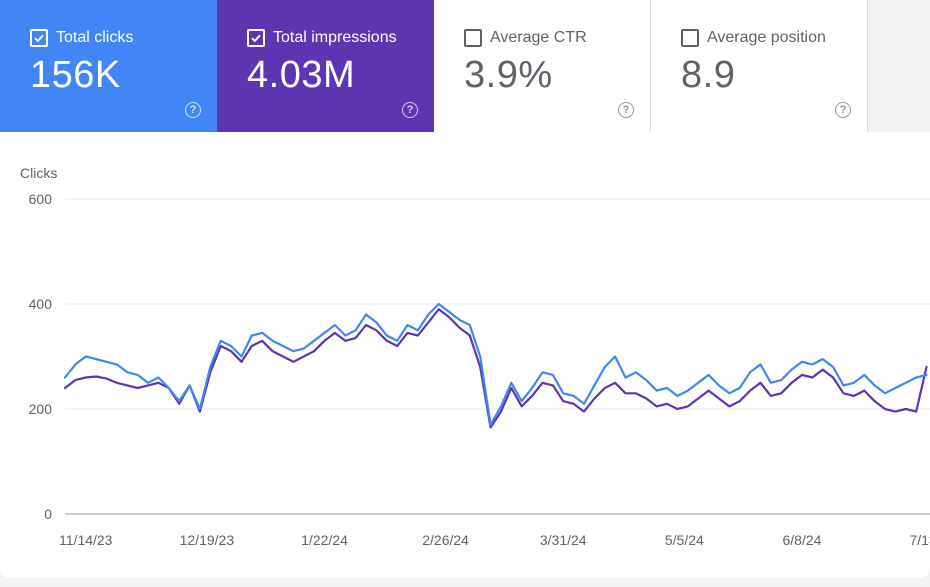 Image resolution: width=930 pixels, height=587 pixels. Describe the element at coordinates (766, 37) in the screenshot. I see `card-label: Average position` at that location.